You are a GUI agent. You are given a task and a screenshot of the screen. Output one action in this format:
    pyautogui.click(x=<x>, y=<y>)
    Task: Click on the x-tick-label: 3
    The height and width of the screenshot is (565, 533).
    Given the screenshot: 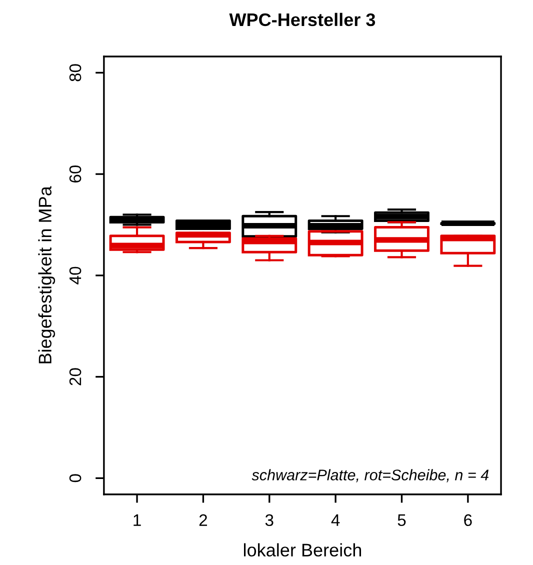 What is the action you would take?
    pyautogui.click(x=269, y=520)
    